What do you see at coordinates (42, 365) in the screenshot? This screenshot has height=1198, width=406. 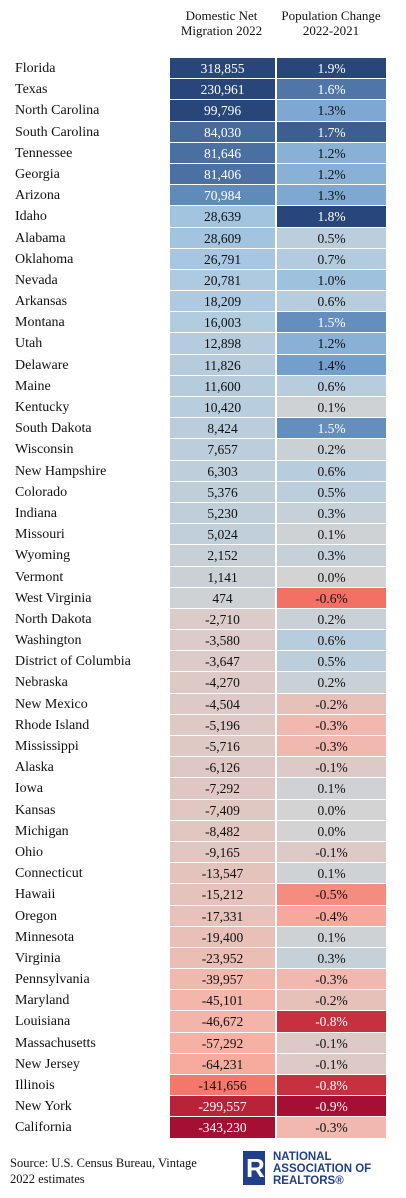 I see `state-label: Delaware` at bounding box center [42, 365].